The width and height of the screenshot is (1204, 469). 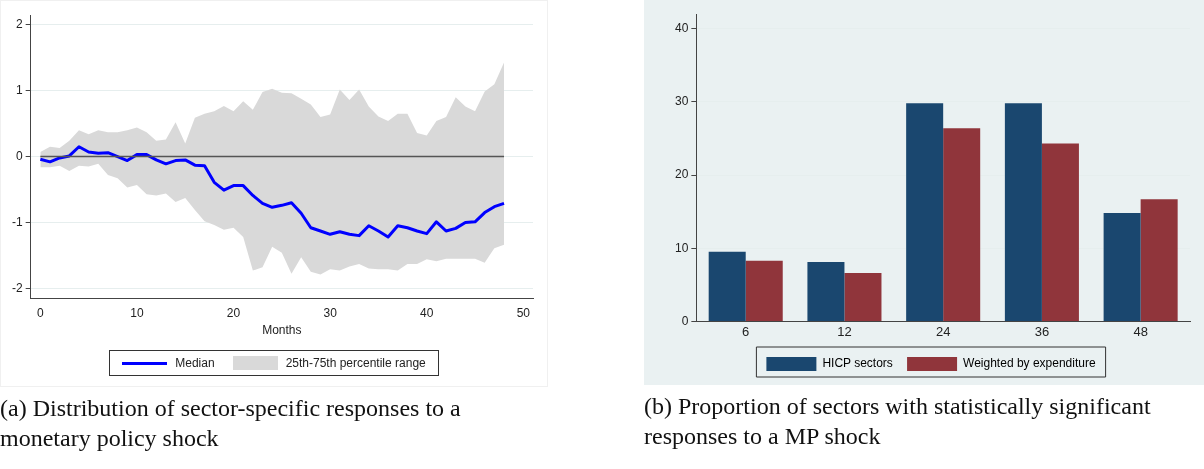 What do you see at coordinates (523, 312) in the screenshot?
I see `x-tick-label: 50` at bounding box center [523, 312].